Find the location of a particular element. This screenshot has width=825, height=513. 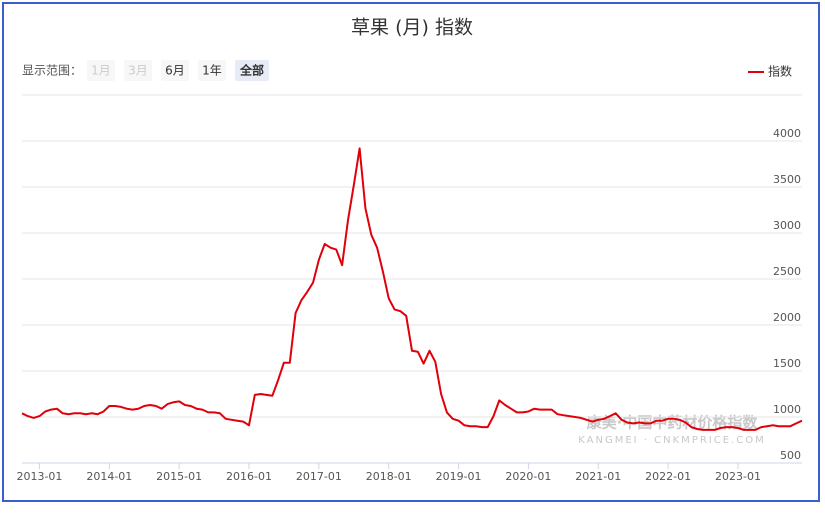

x-tick-label: 2019-01 is located at coordinates (459, 476).